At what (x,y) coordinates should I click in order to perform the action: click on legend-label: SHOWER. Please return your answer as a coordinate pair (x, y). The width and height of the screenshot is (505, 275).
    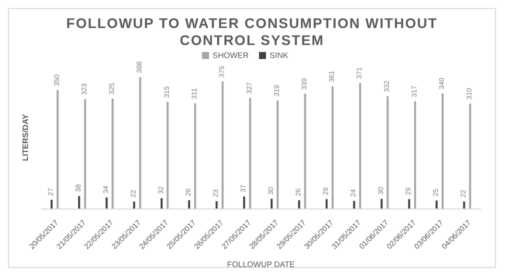
    Looking at the image, I should click on (230, 55).